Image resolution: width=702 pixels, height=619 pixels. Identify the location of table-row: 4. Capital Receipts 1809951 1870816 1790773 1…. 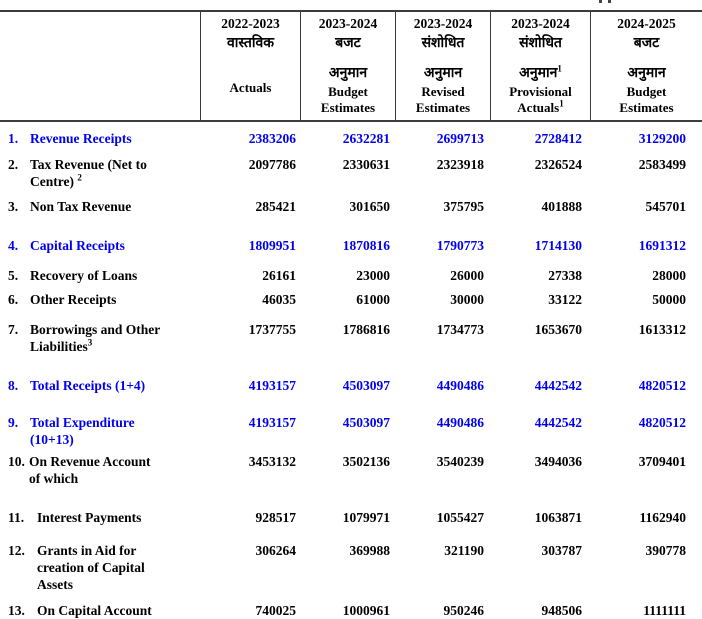
(351, 245).